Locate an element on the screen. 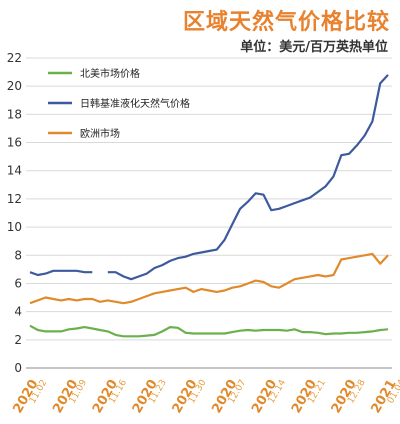 The width and height of the screenshot is (400, 424). unit-label: 单位：美元/百万英热单位 is located at coordinates (314, 47).